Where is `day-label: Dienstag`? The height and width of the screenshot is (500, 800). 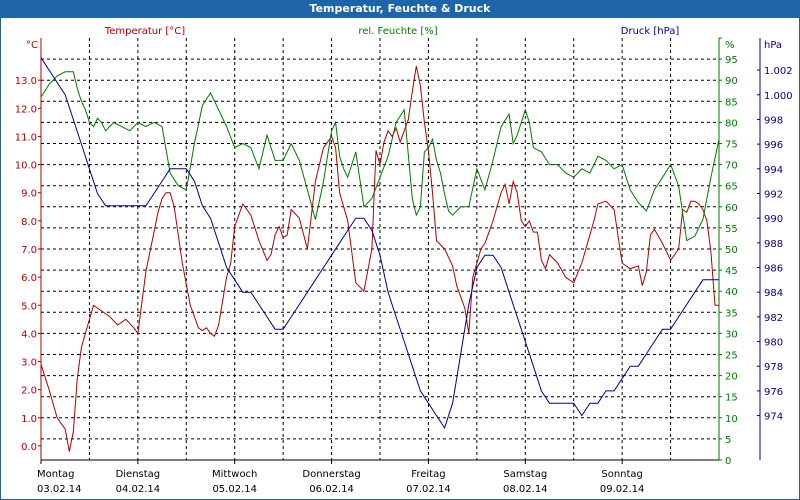 day-label: Dienstag is located at coordinates (138, 474).